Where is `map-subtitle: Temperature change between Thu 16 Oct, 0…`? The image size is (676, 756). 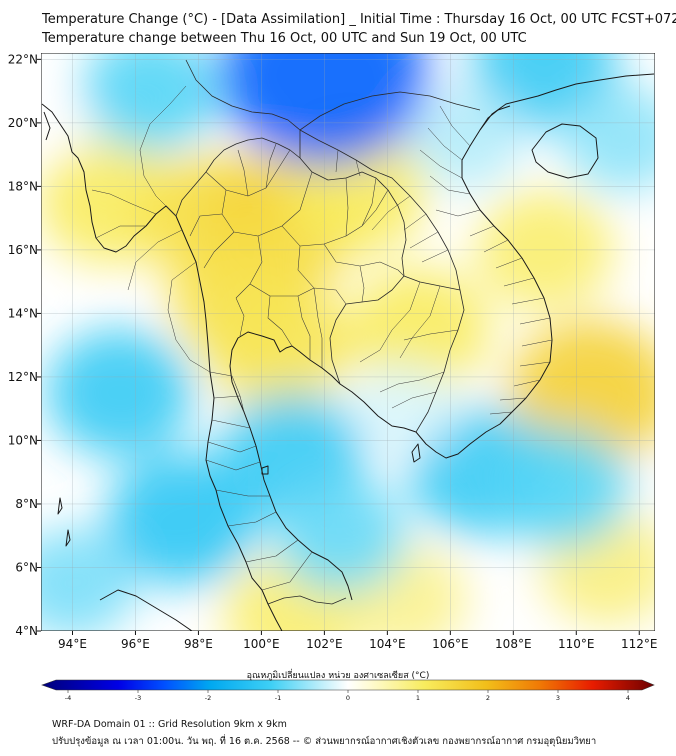
map-subtitle: Temperature change between Thu 16 Oct, 0… is located at coordinates (284, 38).